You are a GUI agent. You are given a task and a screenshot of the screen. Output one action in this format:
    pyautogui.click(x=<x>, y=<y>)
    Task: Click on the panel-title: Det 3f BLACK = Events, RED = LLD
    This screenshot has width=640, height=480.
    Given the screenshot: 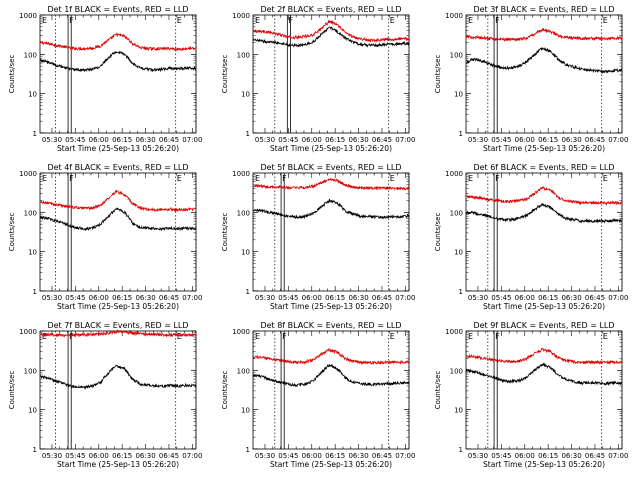 What is the action you would take?
    pyautogui.click(x=543, y=9)
    